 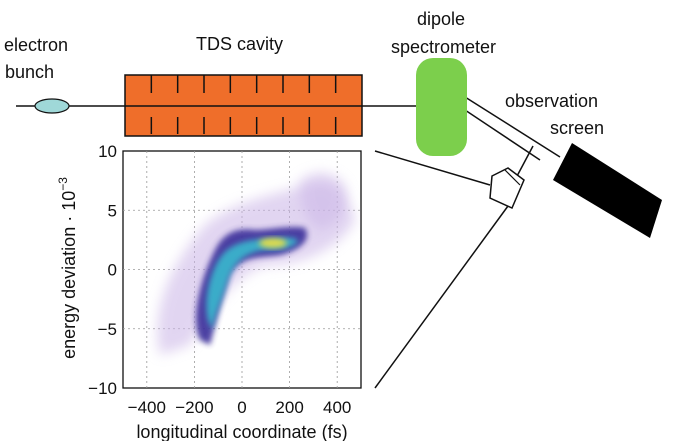 I want to click on electron-bunch-icon, so click(x=52, y=106).